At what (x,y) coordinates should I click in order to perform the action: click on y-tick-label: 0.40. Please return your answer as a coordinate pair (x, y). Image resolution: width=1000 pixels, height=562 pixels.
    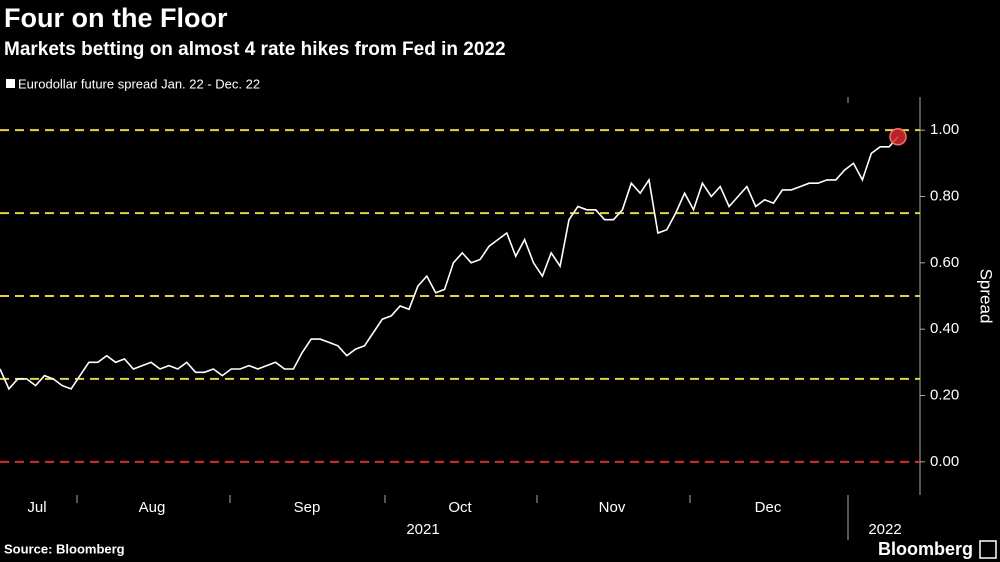
    Looking at the image, I should click on (944, 328).